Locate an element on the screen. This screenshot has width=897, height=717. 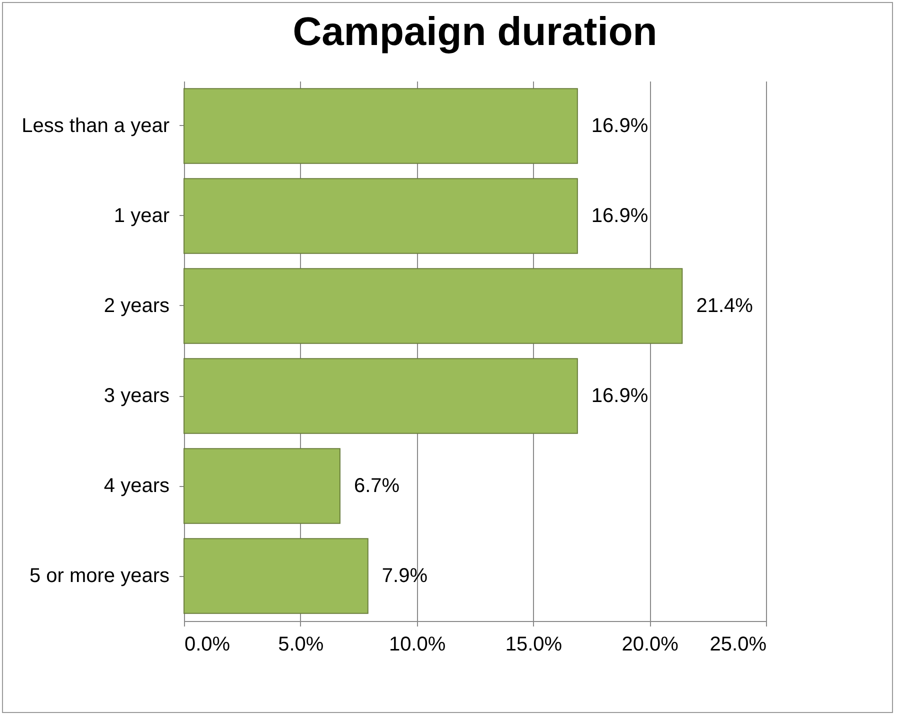
chart-title: Campaign duration is located at coordinates (475, 32).